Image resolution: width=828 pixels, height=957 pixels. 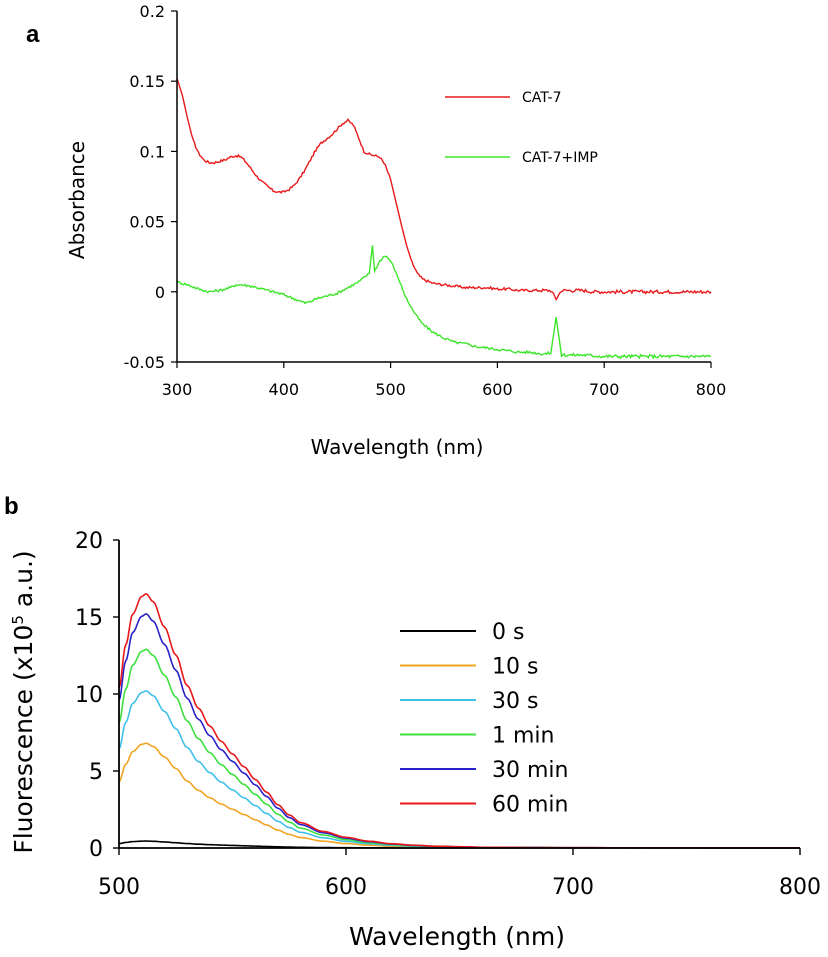 What do you see at coordinates (515, 667) in the screenshot?
I see `panel-b-legend-label: 10 s` at bounding box center [515, 667].